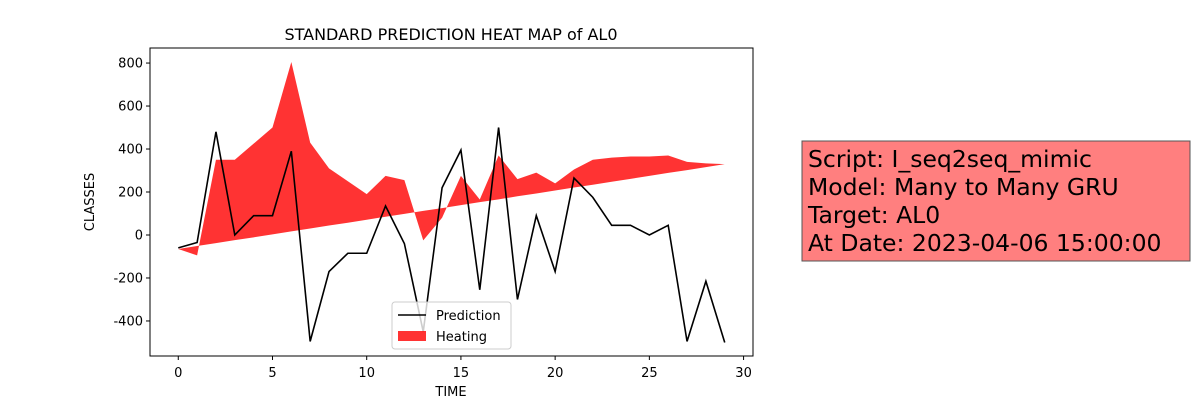 The height and width of the screenshot is (404, 1202). Describe the element at coordinates (130, 150) in the screenshot. I see `y-tick-label: 400` at that location.